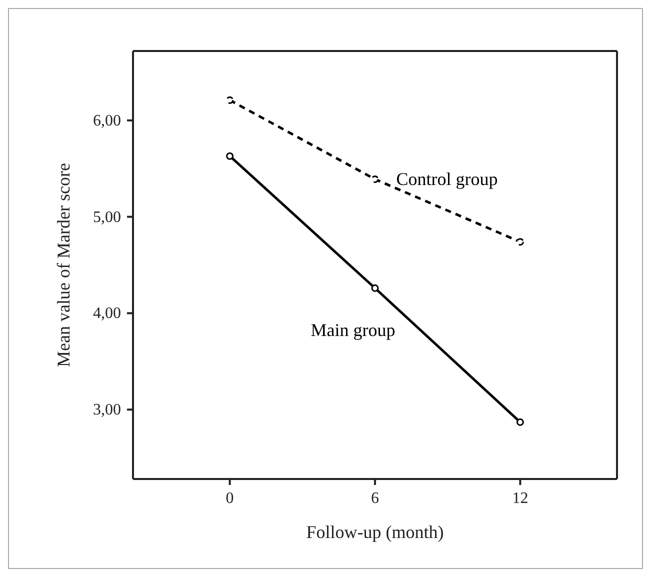  Describe the element at coordinates (63, 265) in the screenshot. I see `y-axis-title: Mean value of Marder score` at that location.